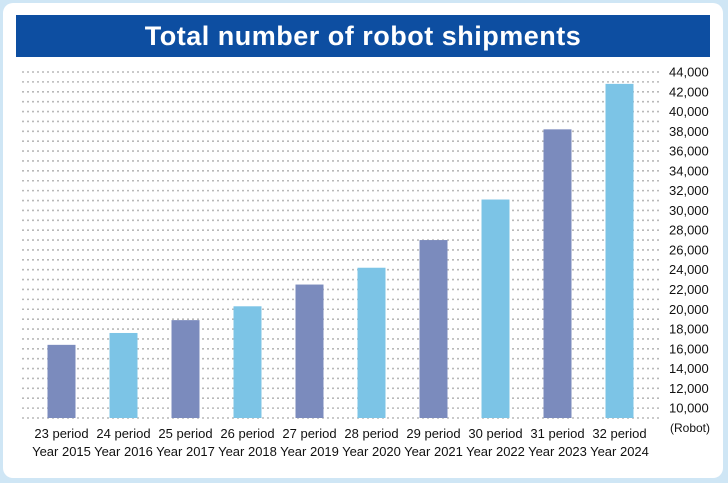 The image size is (728, 483). Describe the element at coordinates (689, 111) in the screenshot. I see `y-tick-label: 40,000` at that location.